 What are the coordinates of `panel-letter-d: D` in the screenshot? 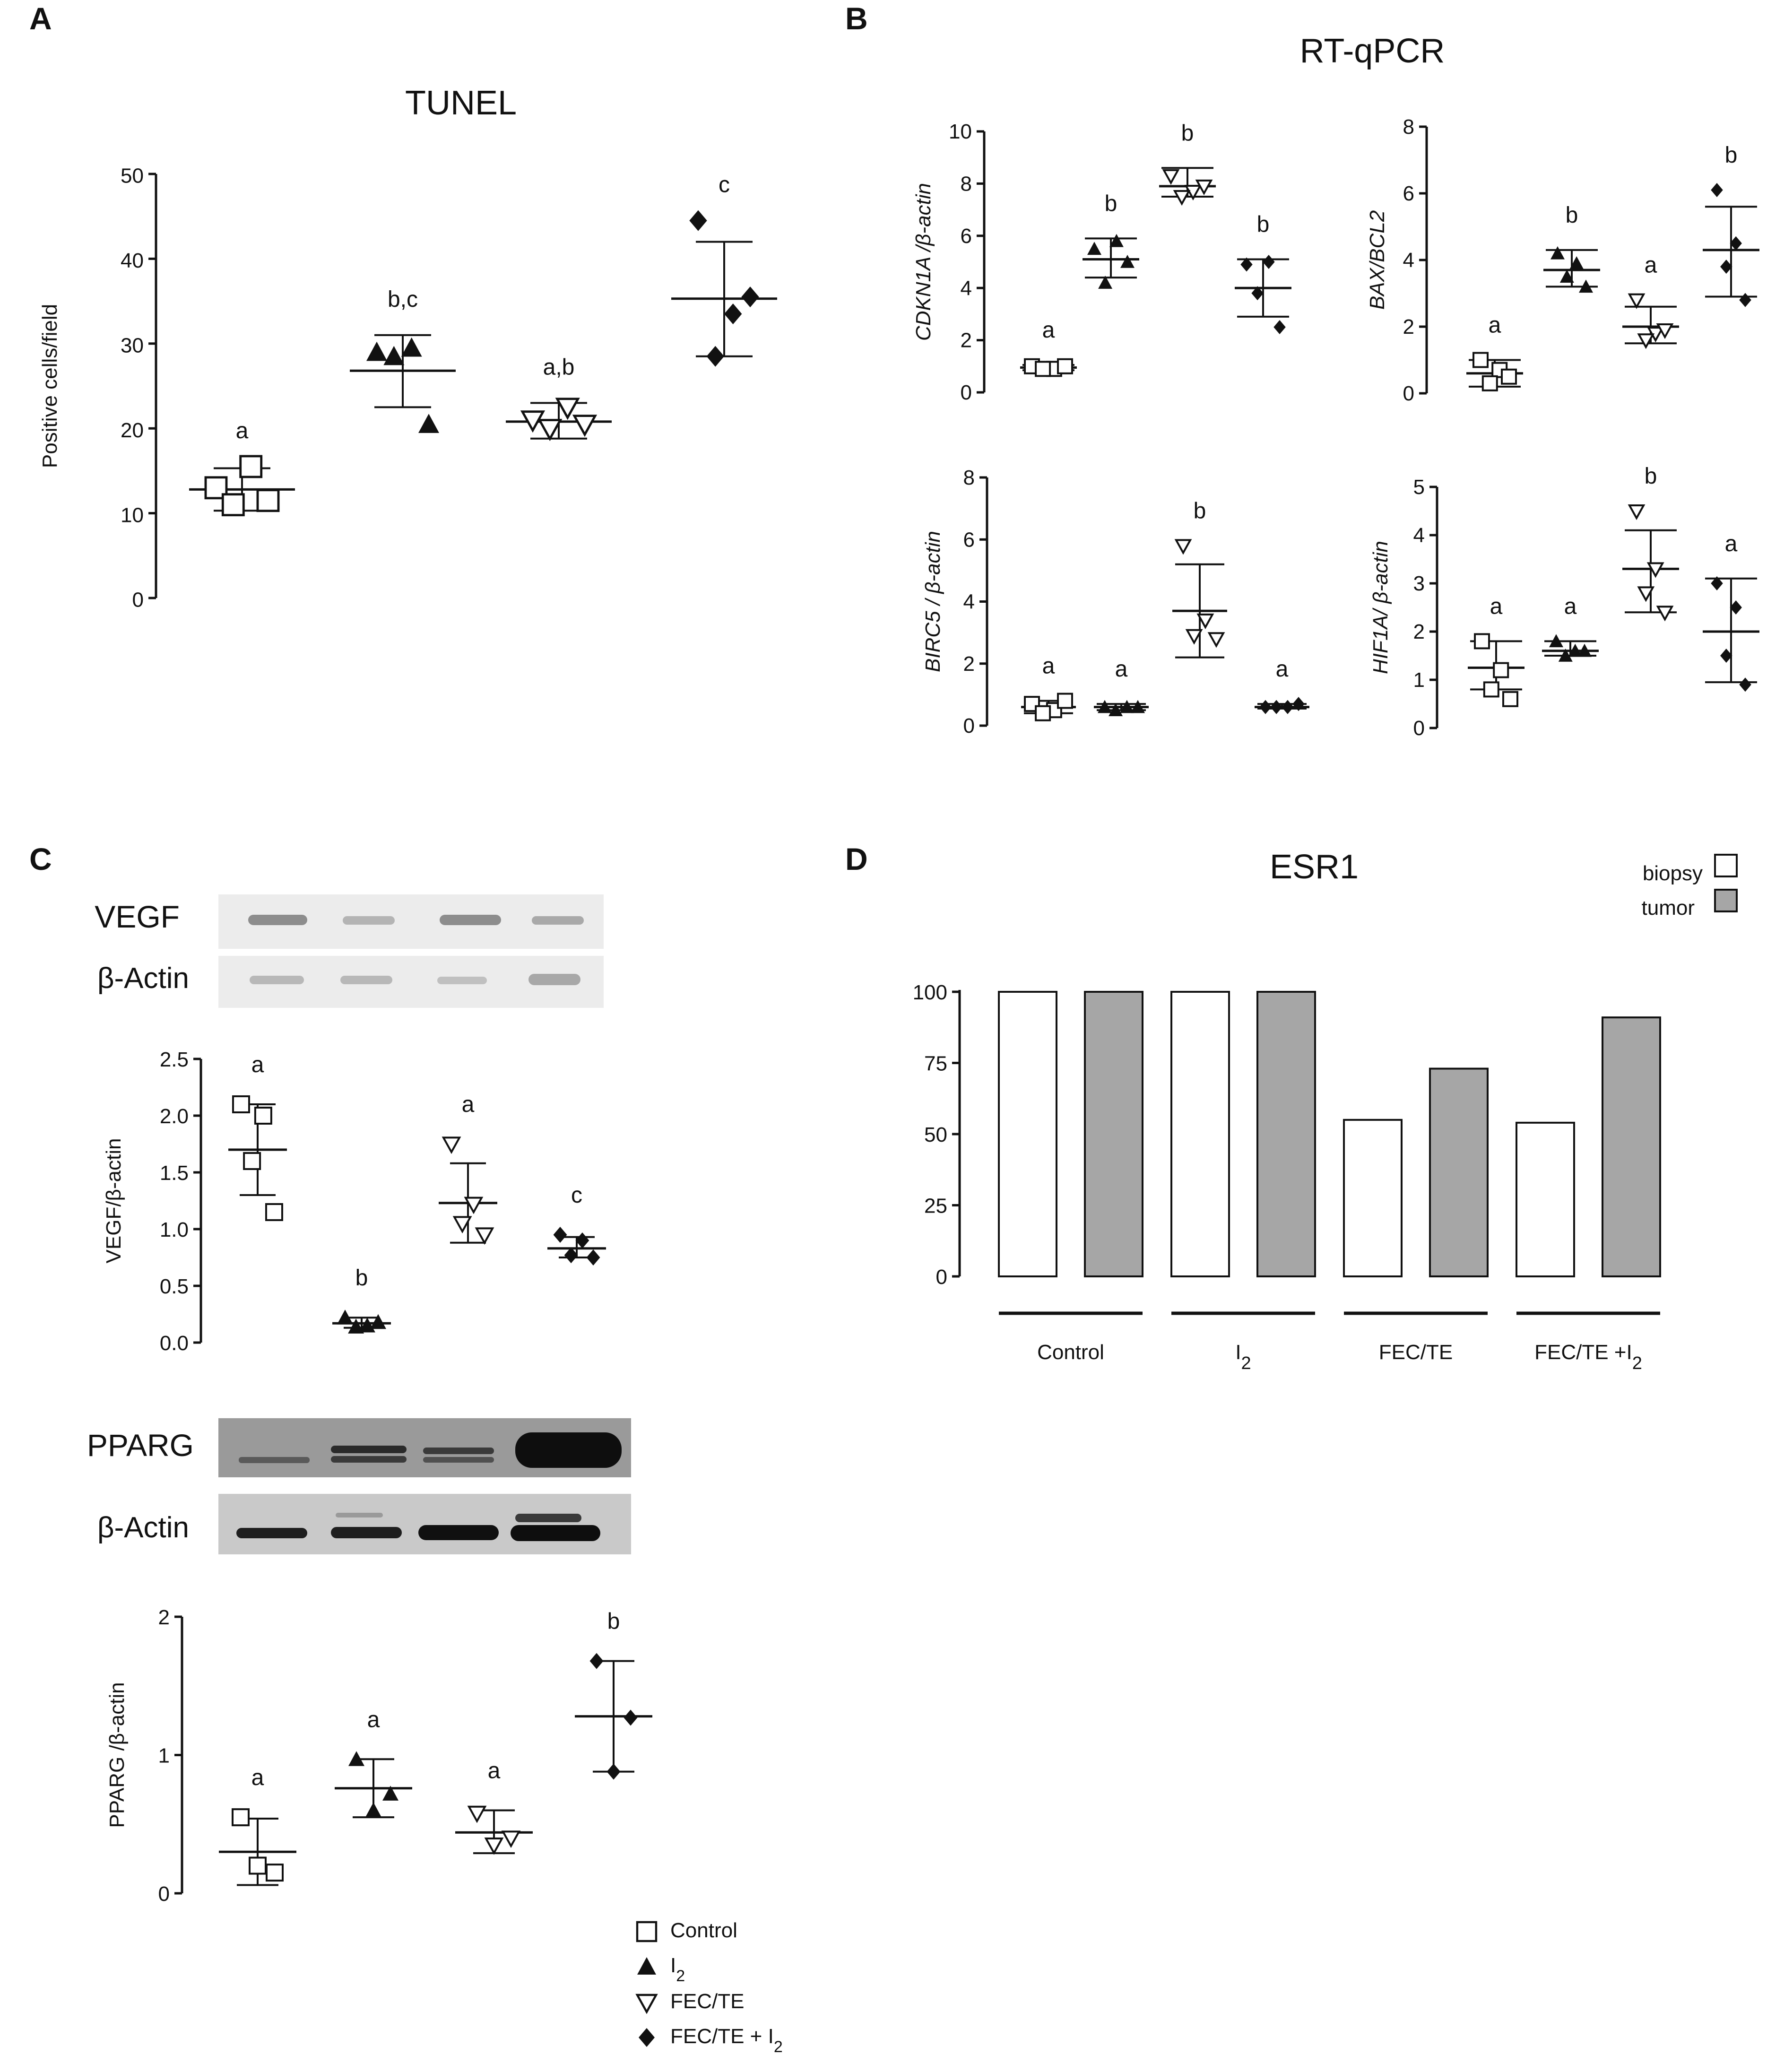 It's located at (856, 858).